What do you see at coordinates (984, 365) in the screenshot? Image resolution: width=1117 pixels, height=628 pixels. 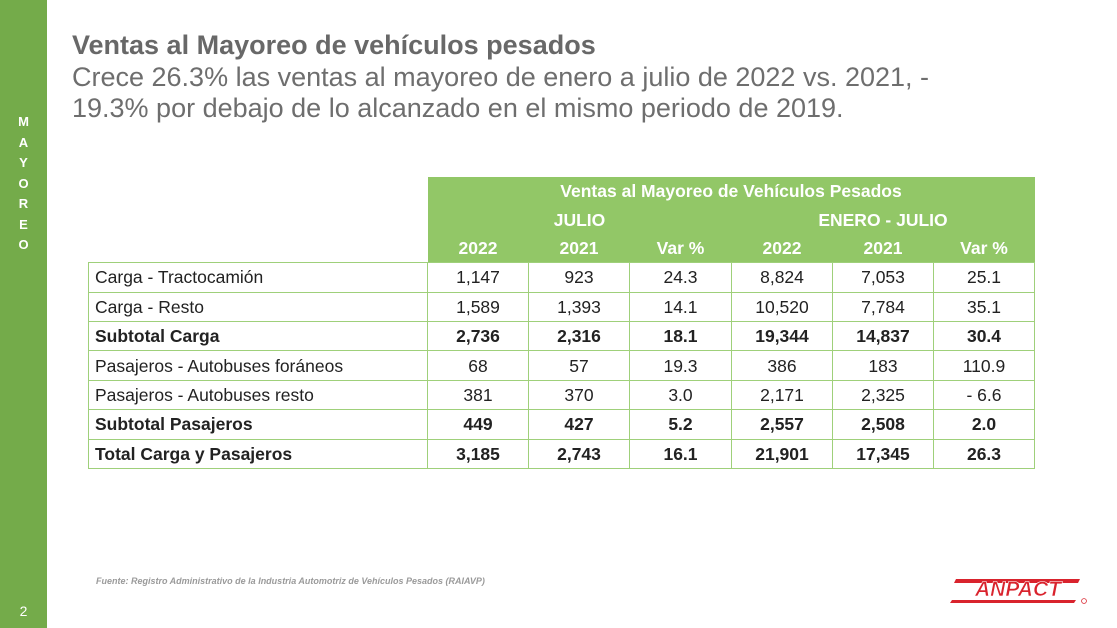 I see `row-value: 110.9` at bounding box center [984, 365].